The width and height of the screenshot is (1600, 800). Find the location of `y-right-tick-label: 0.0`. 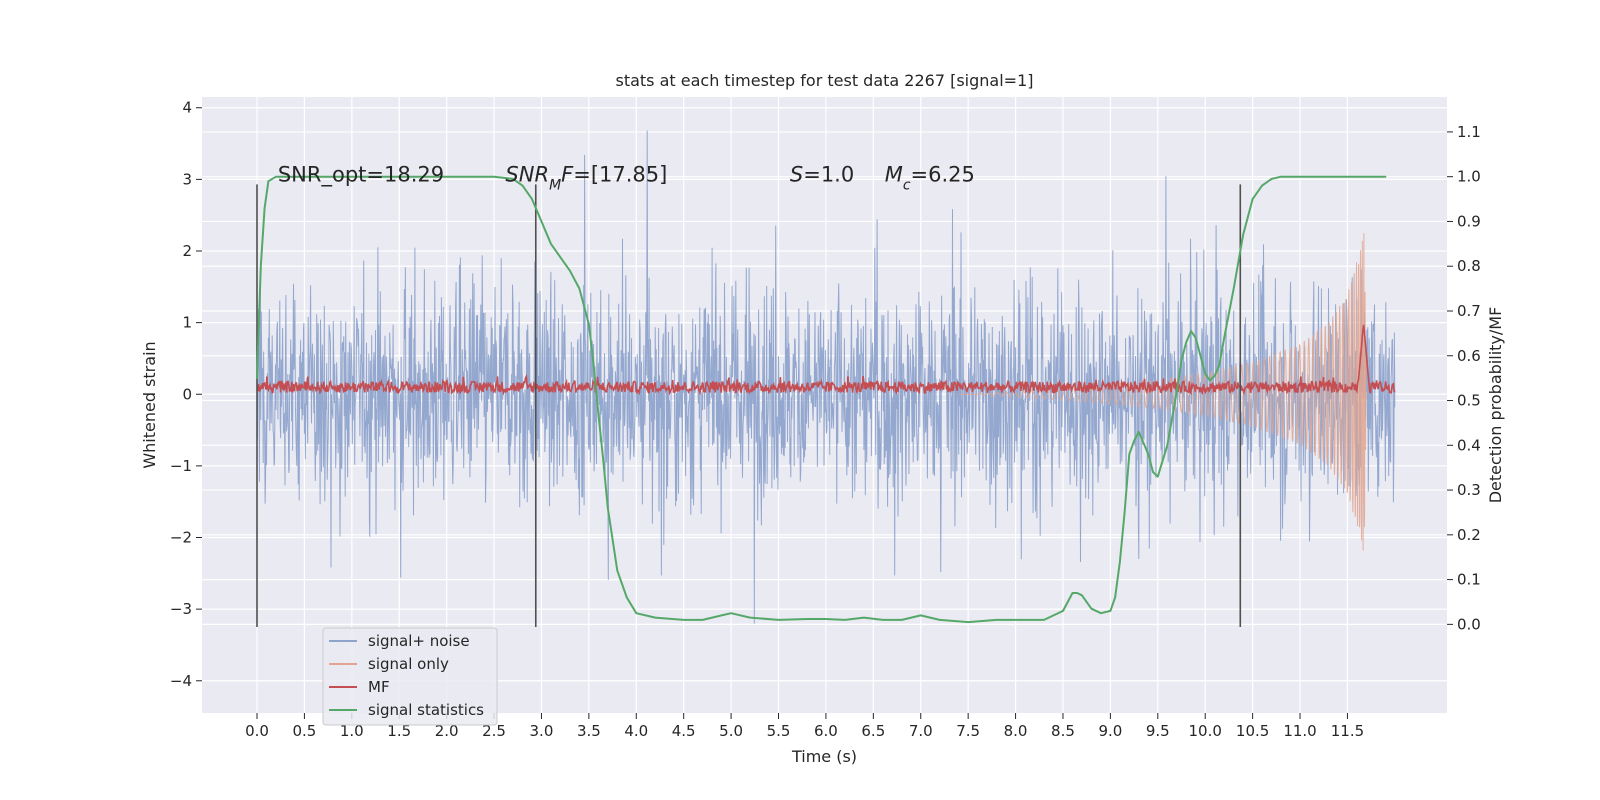

y-right-tick-label: 0.0 is located at coordinates (1469, 624).